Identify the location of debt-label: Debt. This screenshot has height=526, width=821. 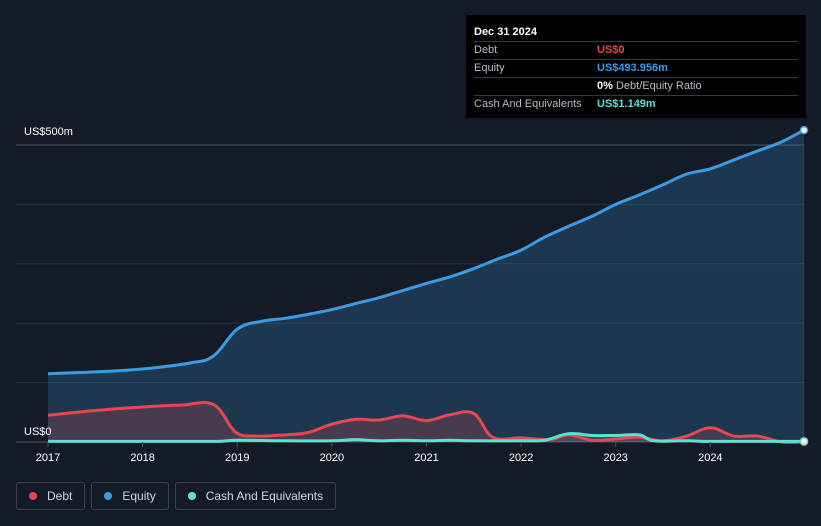
(486, 50).